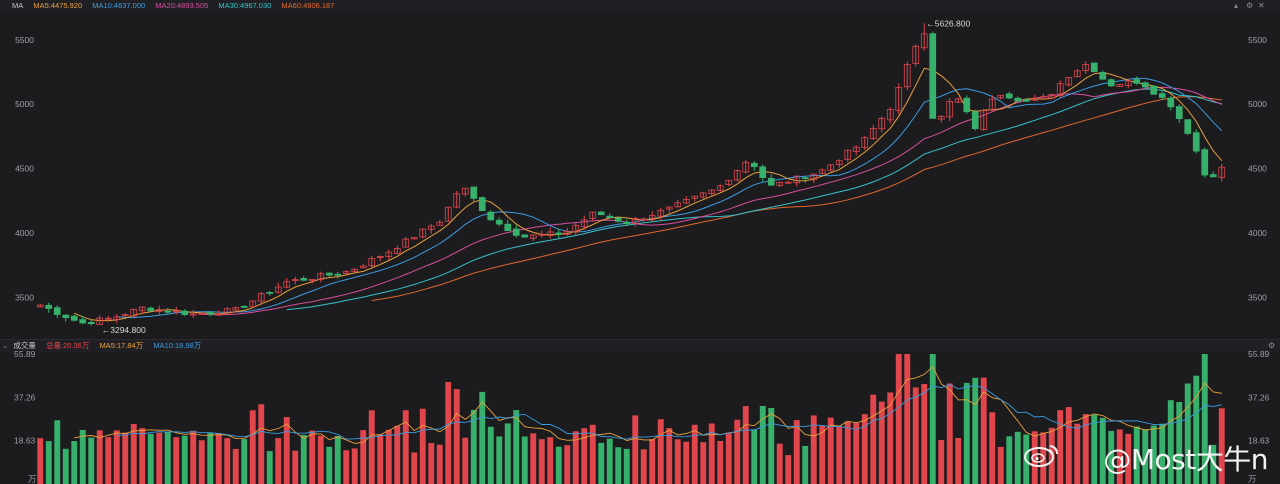 The image size is (1280, 484). Describe the element at coordinates (1236, 5) in the screenshot. I see `pane-up-icon: ▴` at that location.